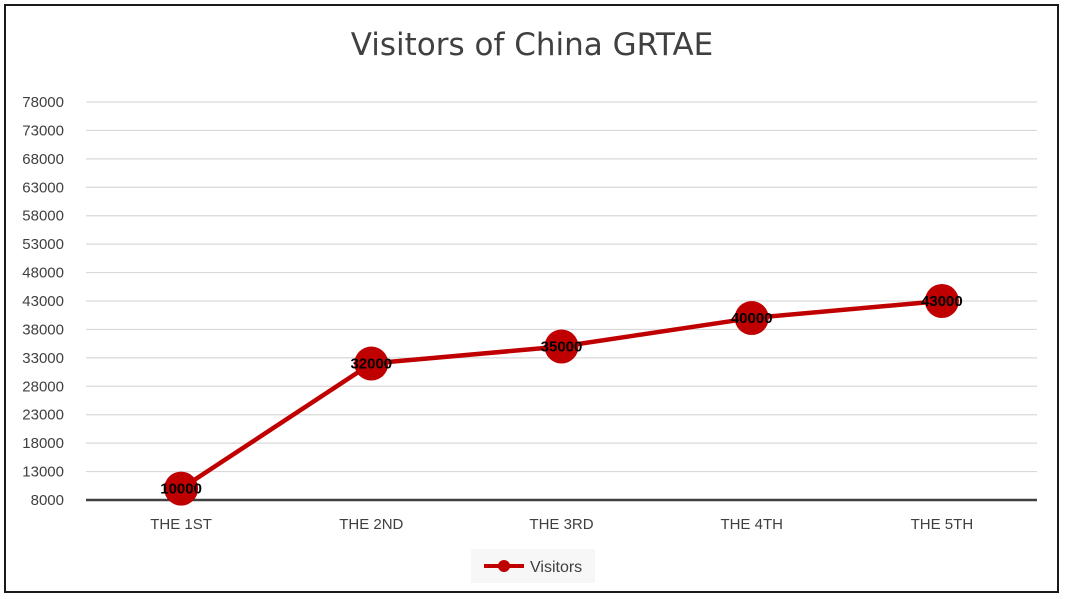 The width and height of the screenshot is (1065, 599). Describe the element at coordinates (43, 273) in the screenshot. I see `y-tick-label: 48000` at that location.